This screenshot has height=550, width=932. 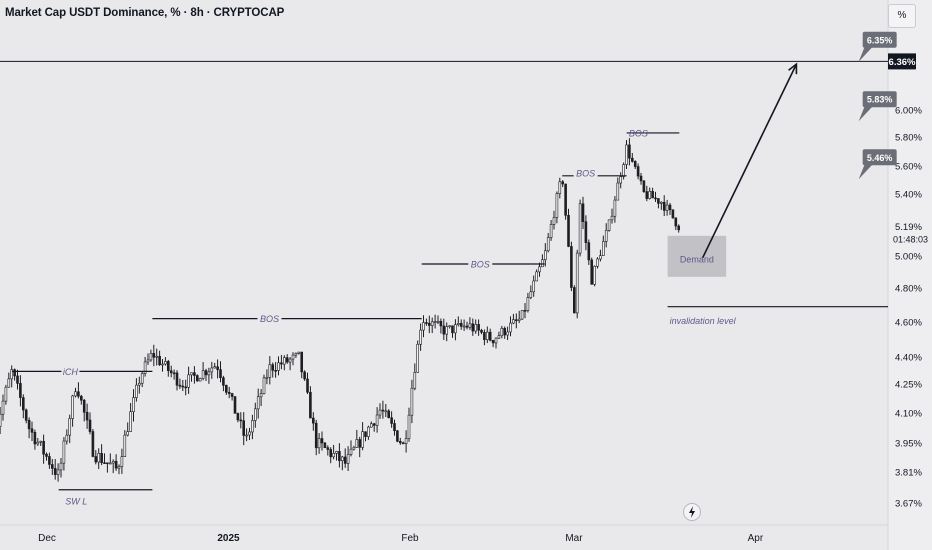 I want to click on y-tick-label: 4.40%, so click(x=908, y=358).